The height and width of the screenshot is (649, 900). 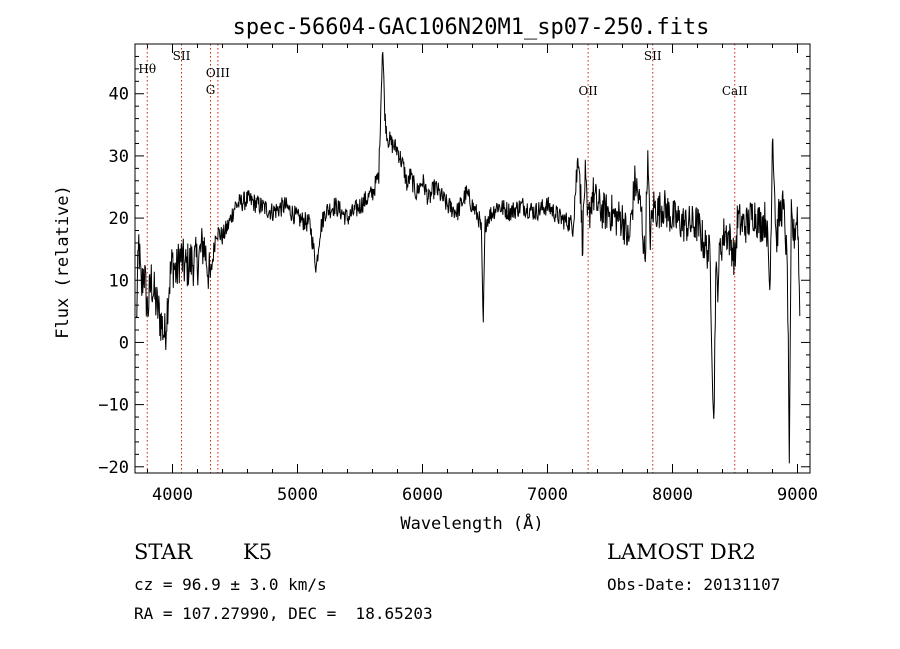 I want to click on y-tick-label: 0, so click(x=124, y=343).